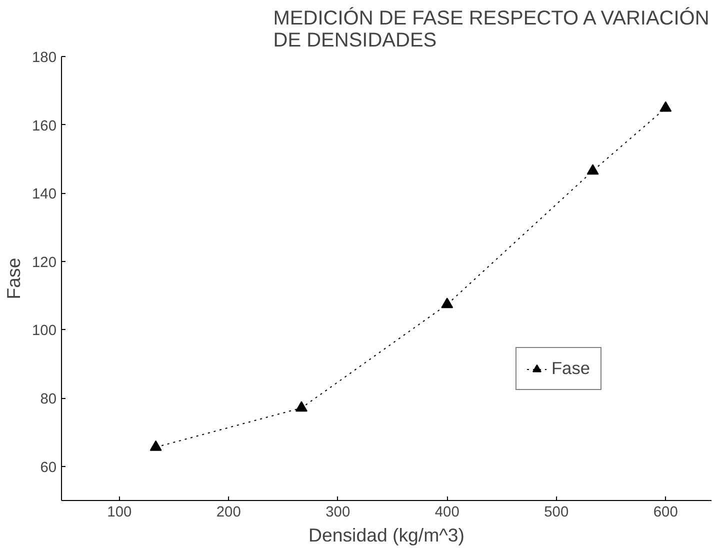 The height and width of the screenshot is (548, 716). What do you see at coordinates (44, 262) in the screenshot?
I see `y-tick-label: 120` at bounding box center [44, 262].